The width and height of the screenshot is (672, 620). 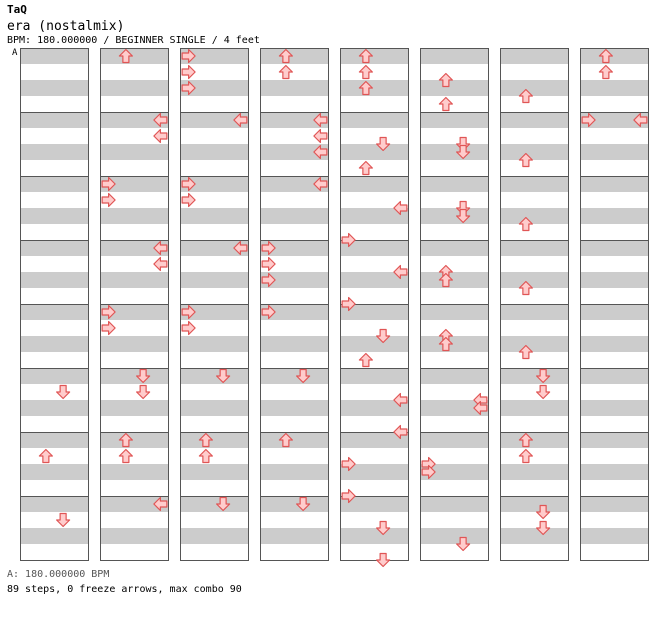 I want to click on artist-name: TaQ, so click(x=17, y=9).